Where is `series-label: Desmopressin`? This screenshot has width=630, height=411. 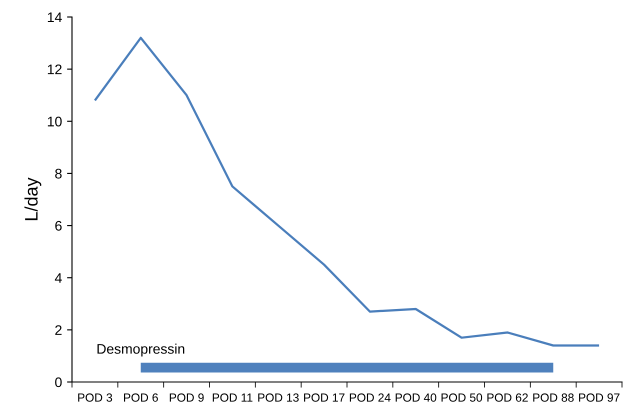 series-label: Desmopressin is located at coordinates (141, 350).